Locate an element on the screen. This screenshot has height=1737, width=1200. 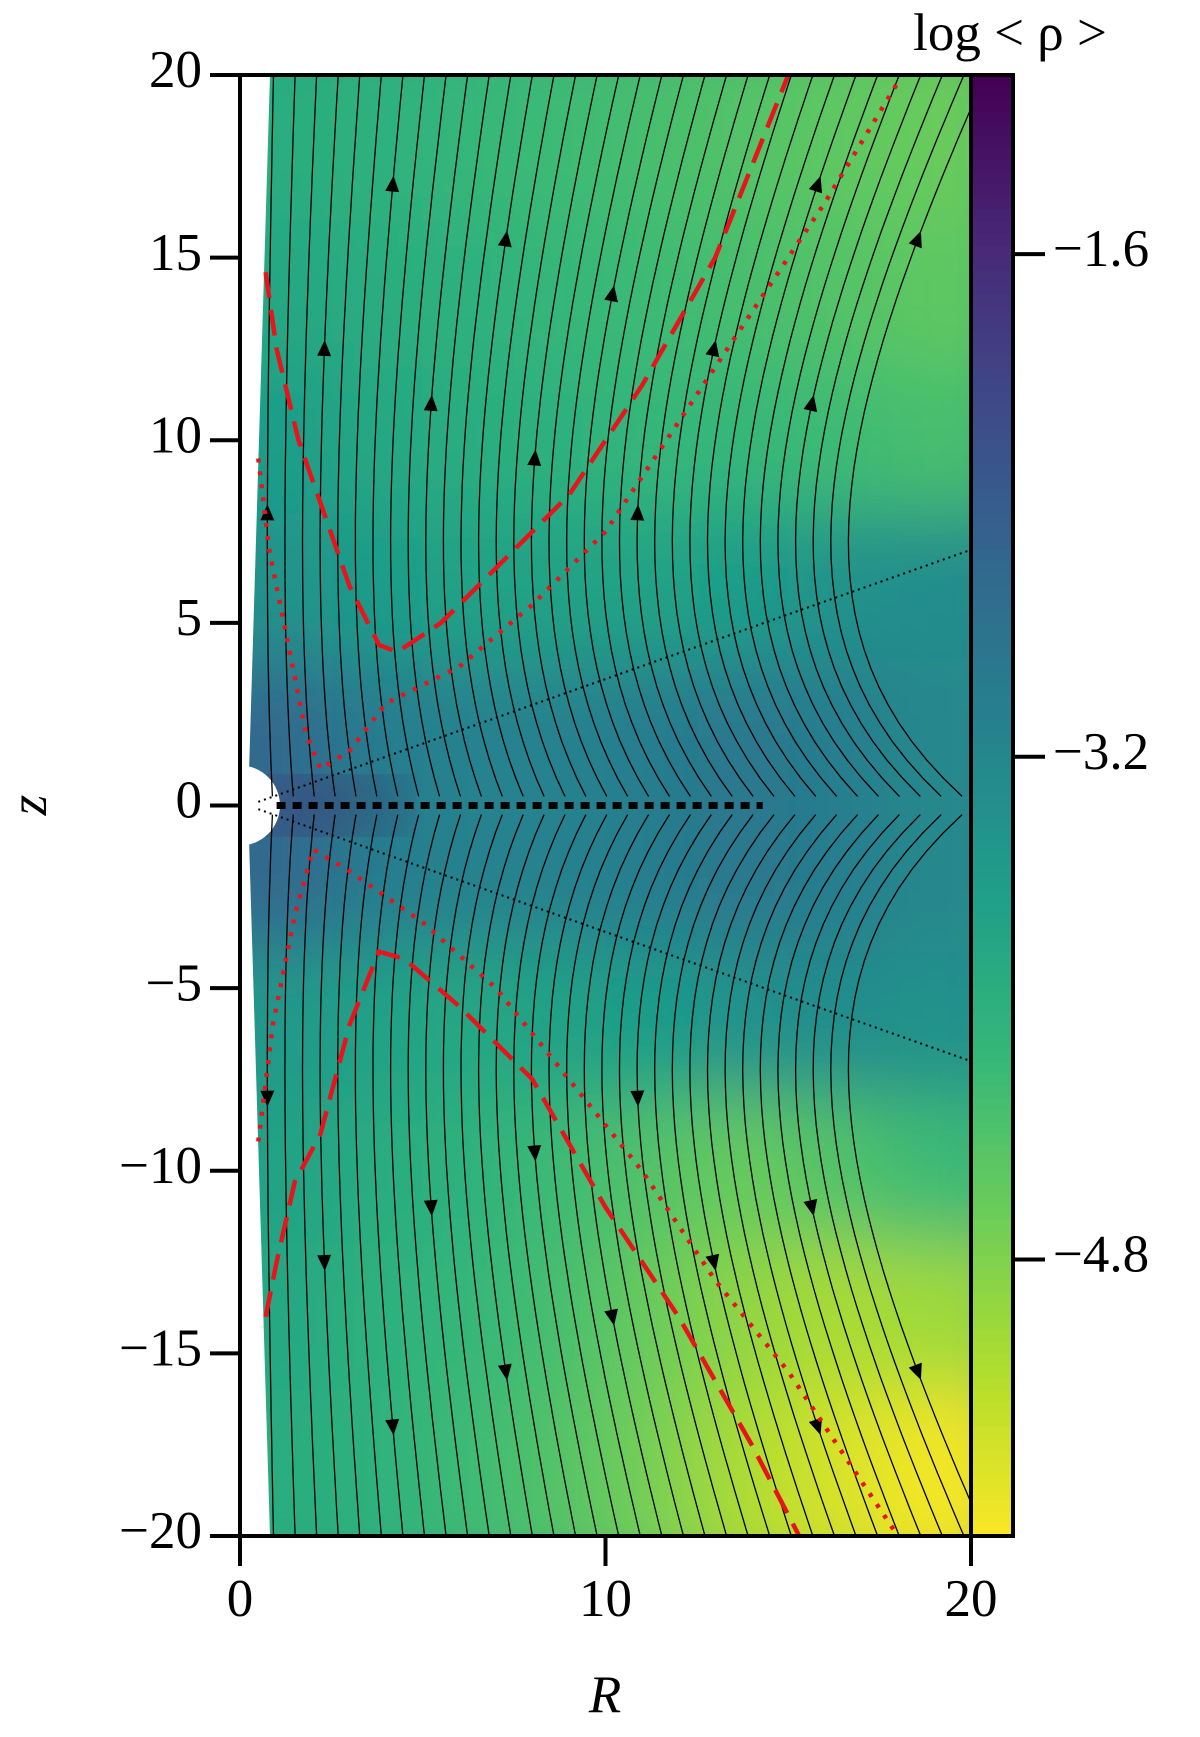
y-tick-label: −15 is located at coordinates (160, 1349).